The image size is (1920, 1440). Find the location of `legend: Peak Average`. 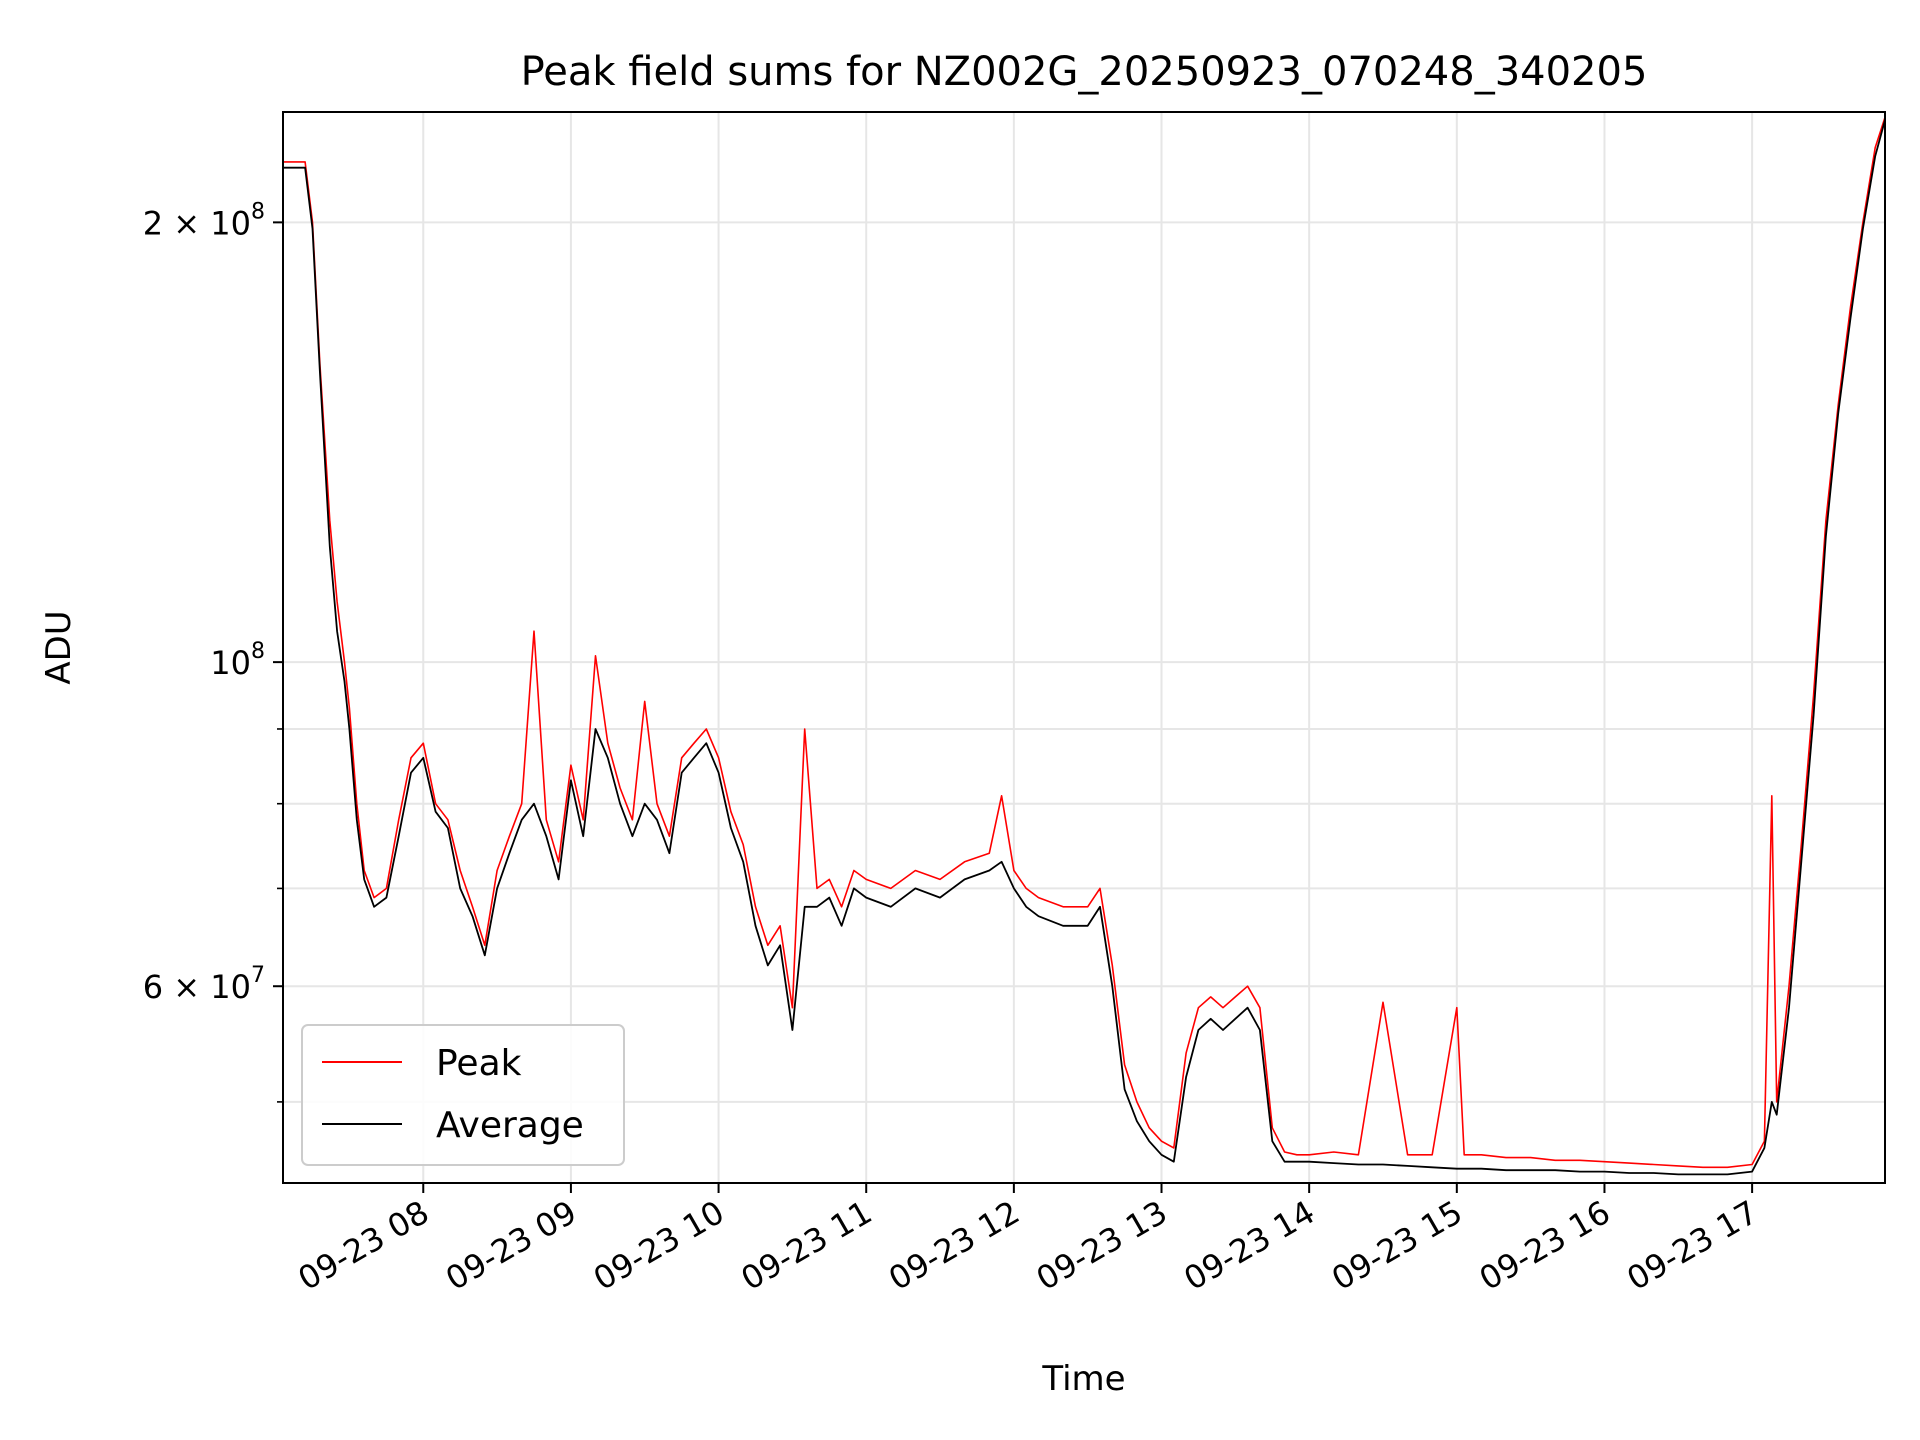

legend: Peak Average is located at coordinates (463, 1095).